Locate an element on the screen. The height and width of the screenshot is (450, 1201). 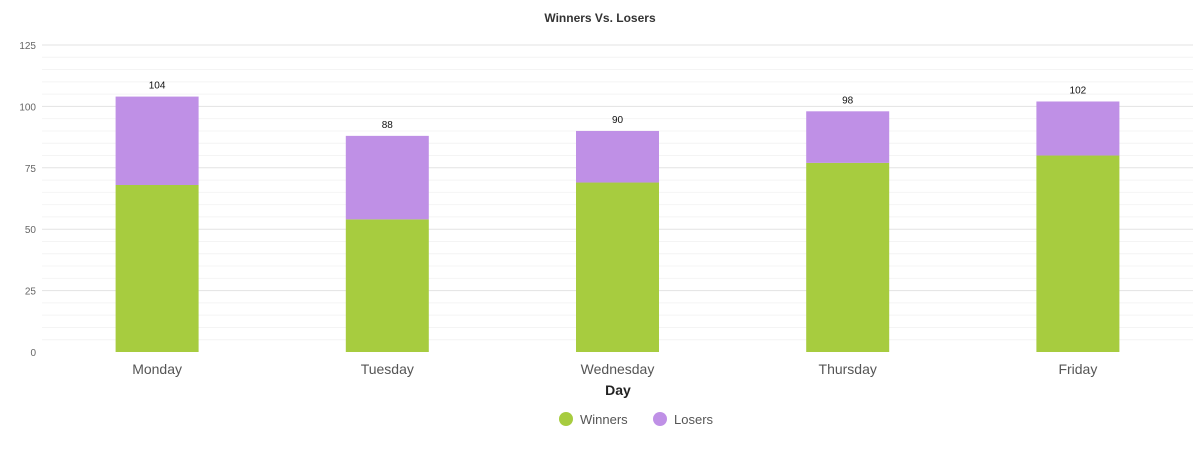
y-tick-label: 75 is located at coordinates (31, 169).